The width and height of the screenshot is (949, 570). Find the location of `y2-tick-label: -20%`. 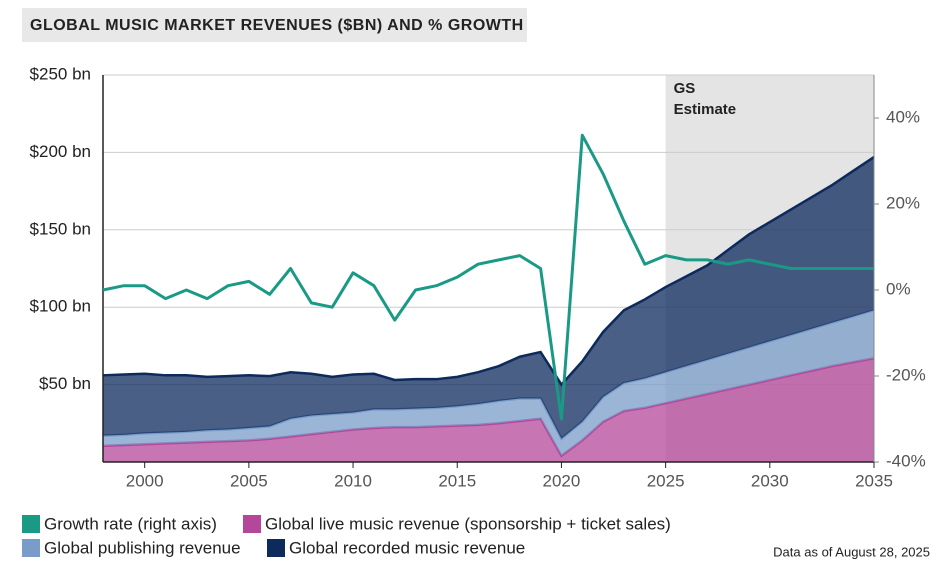

y2-tick-label: -20% is located at coordinates (906, 374).